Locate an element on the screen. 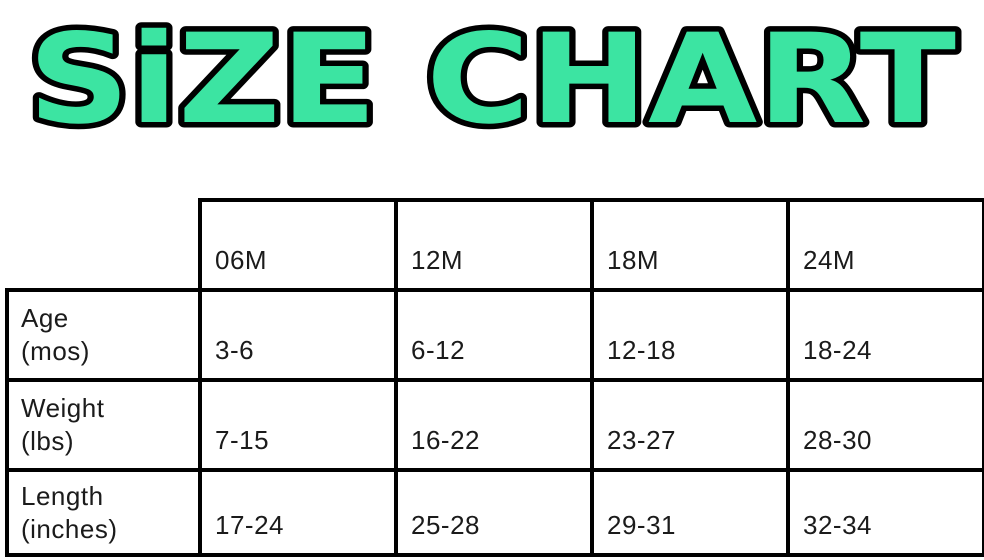  column-header-18m: 18M is located at coordinates (690, 245).